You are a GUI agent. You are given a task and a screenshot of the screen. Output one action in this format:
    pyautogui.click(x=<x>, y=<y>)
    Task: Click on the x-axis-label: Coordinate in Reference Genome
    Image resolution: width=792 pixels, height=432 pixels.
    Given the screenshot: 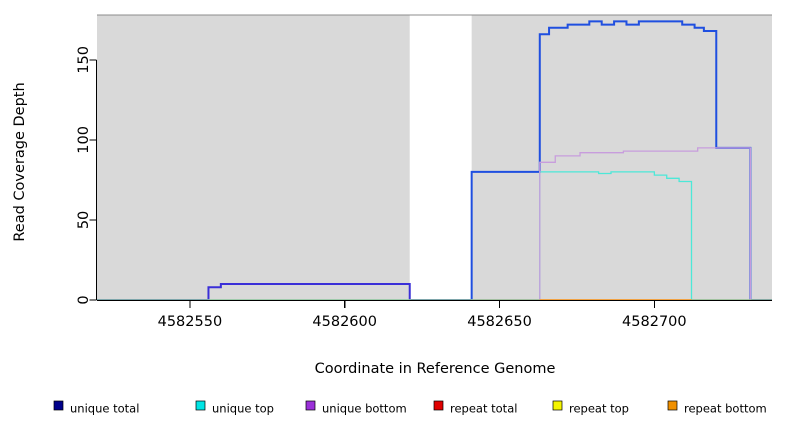 What is the action you would take?
    pyautogui.click(x=435, y=369)
    